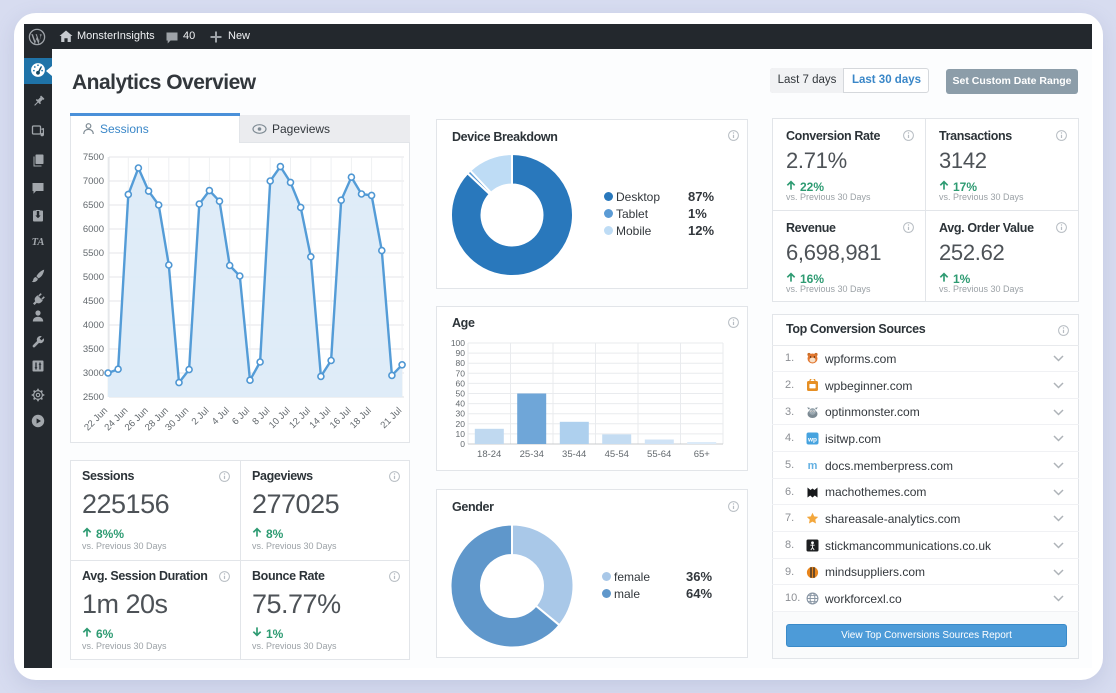 The height and width of the screenshot is (693, 1116). I want to click on svg-text: 4000, so click(93, 325).